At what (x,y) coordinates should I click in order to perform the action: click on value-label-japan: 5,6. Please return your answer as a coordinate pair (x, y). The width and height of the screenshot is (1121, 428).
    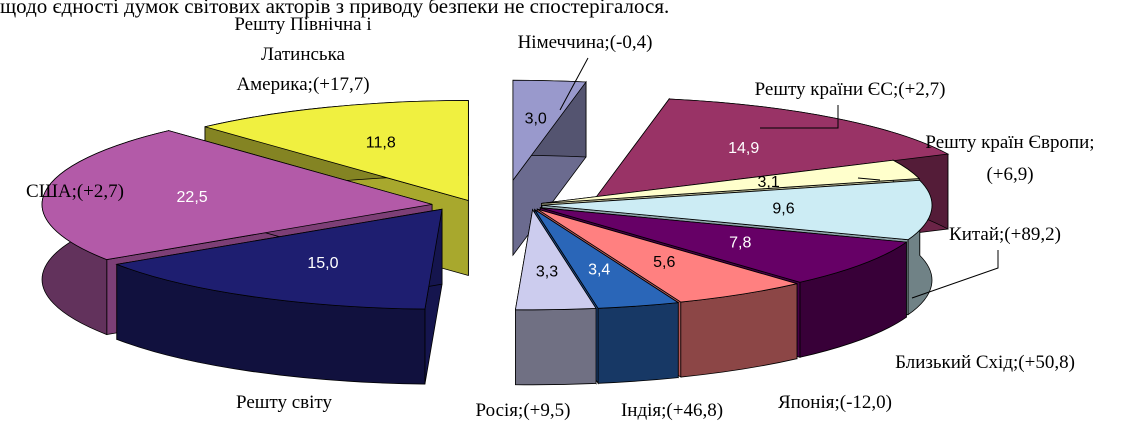
    Looking at the image, I should click on (664, 262).